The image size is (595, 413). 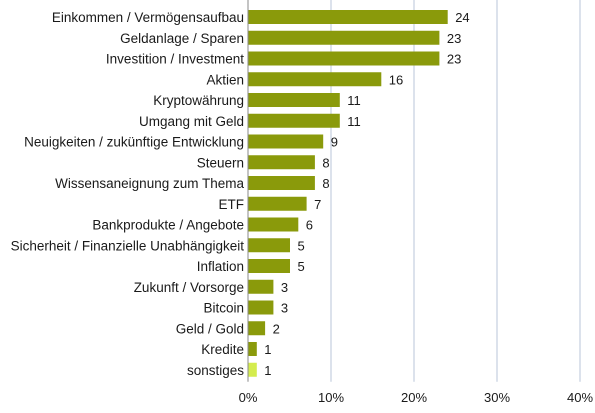 I want to click on x-tick-label-layer: 0% 10% 20% 30% 40%, so click(x=416, y=397).